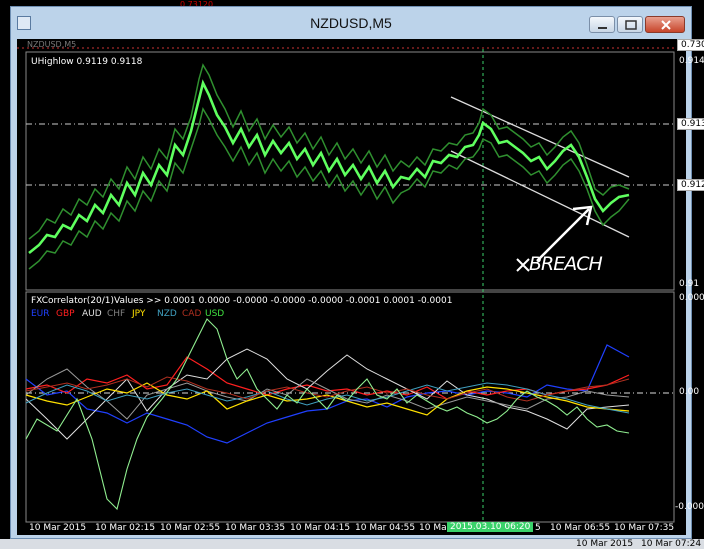 The width and height of the screenshot is (704, 549). I want to click on channel-line-upper, so click(540, 137).